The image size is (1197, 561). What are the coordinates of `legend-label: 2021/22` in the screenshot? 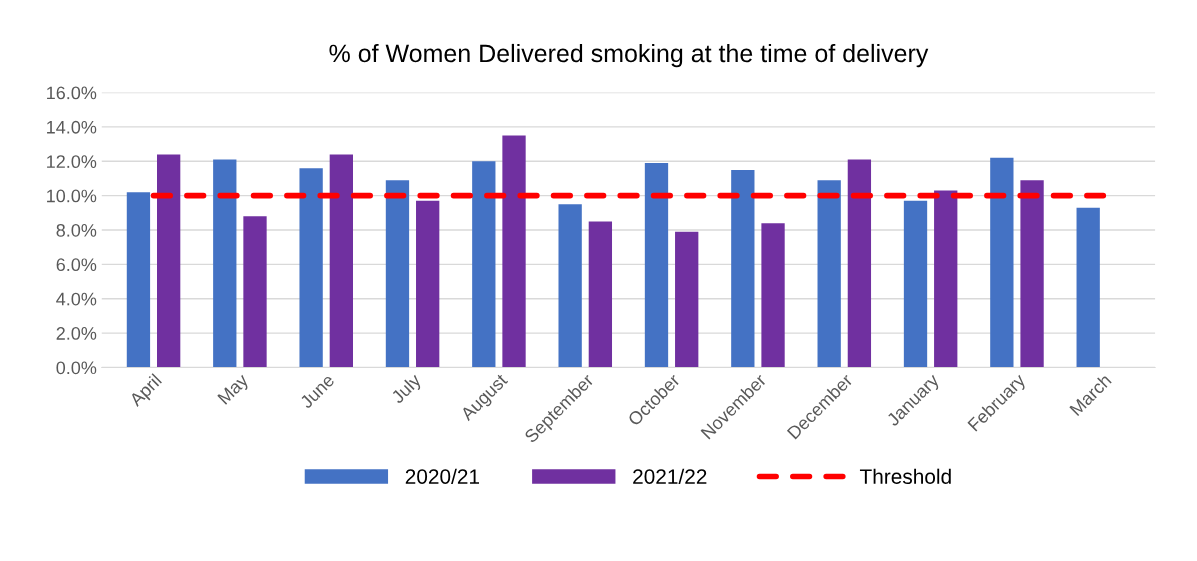 It's located at (670, 476).